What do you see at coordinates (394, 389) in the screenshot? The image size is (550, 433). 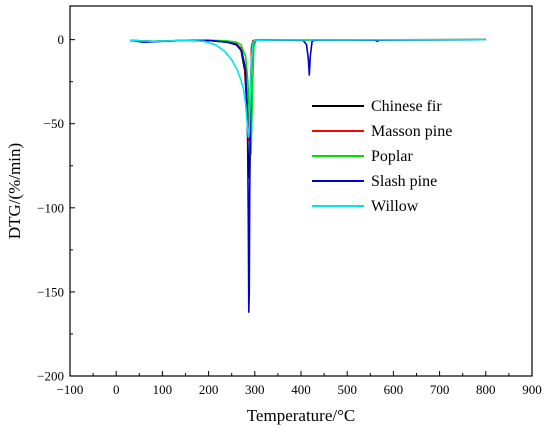 I see `x-tick-label: 600` at bounding box center [394, 389].